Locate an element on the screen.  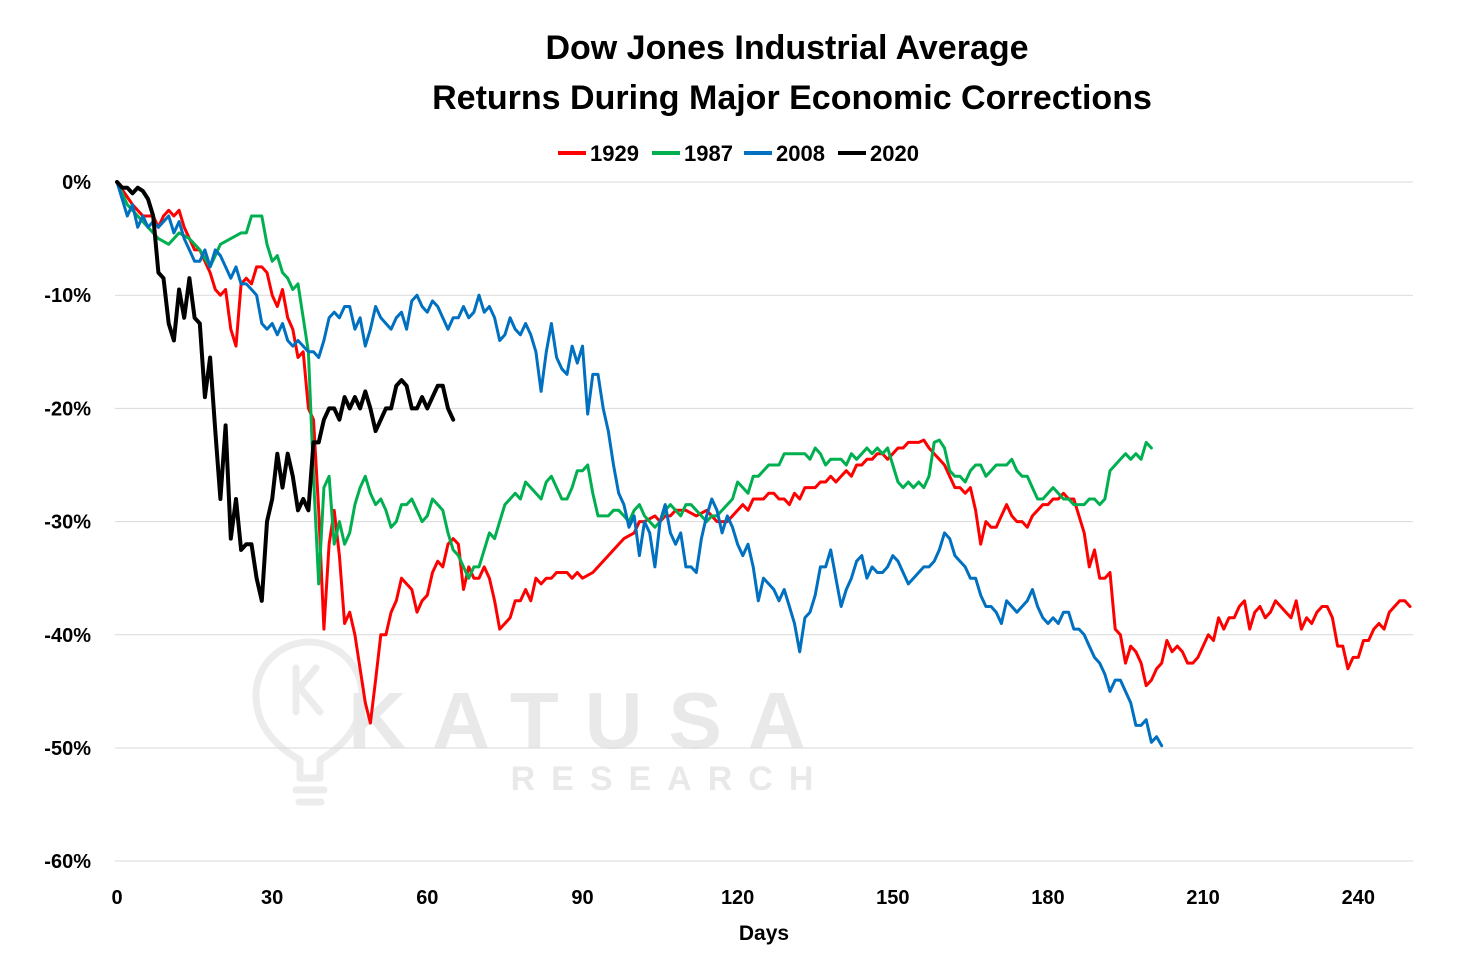
x-tick-label: 120 is located at coordinates (737, 898).